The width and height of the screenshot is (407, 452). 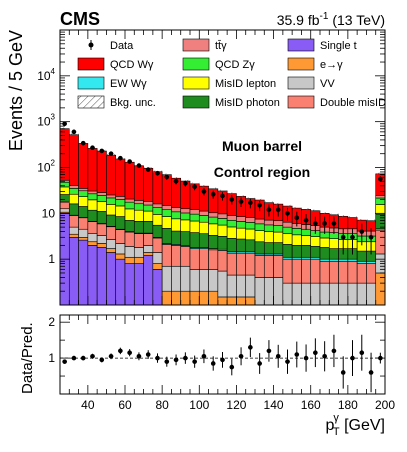 I want to click on annotation-region: Muon barrel, so click(x=262, y=146).